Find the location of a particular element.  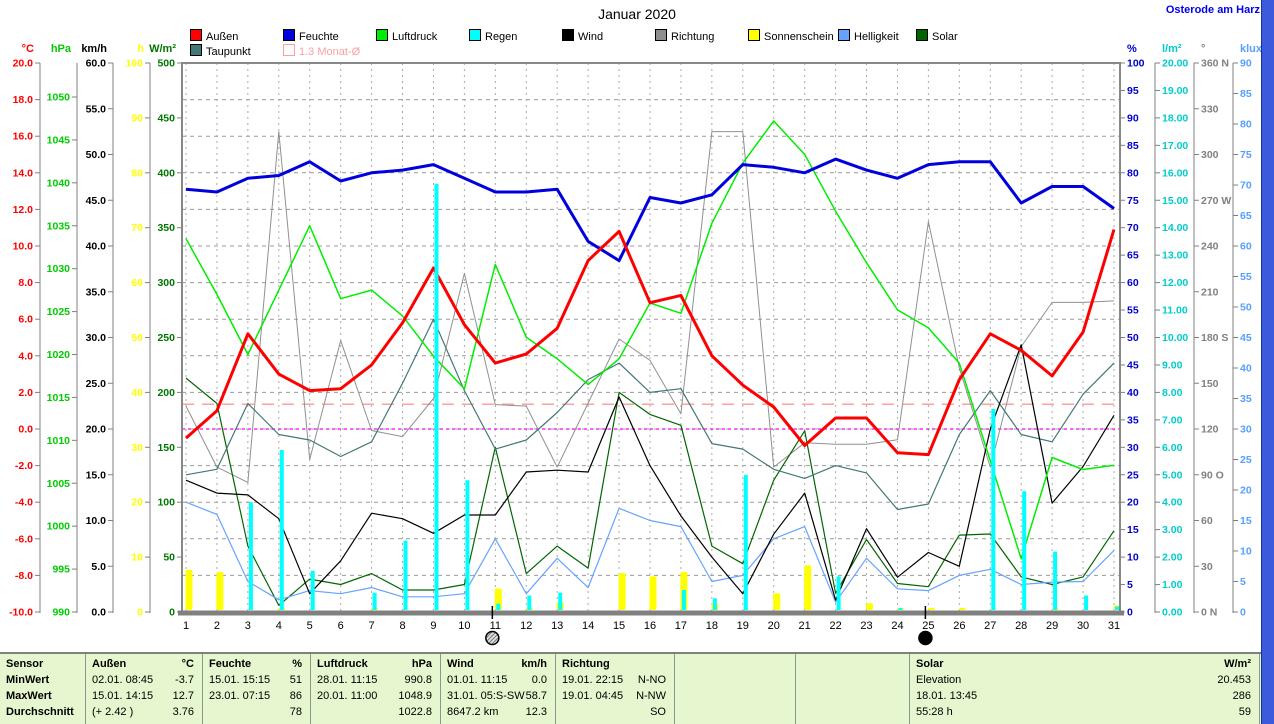

table-col-empty is located at coordinates (853, 689).